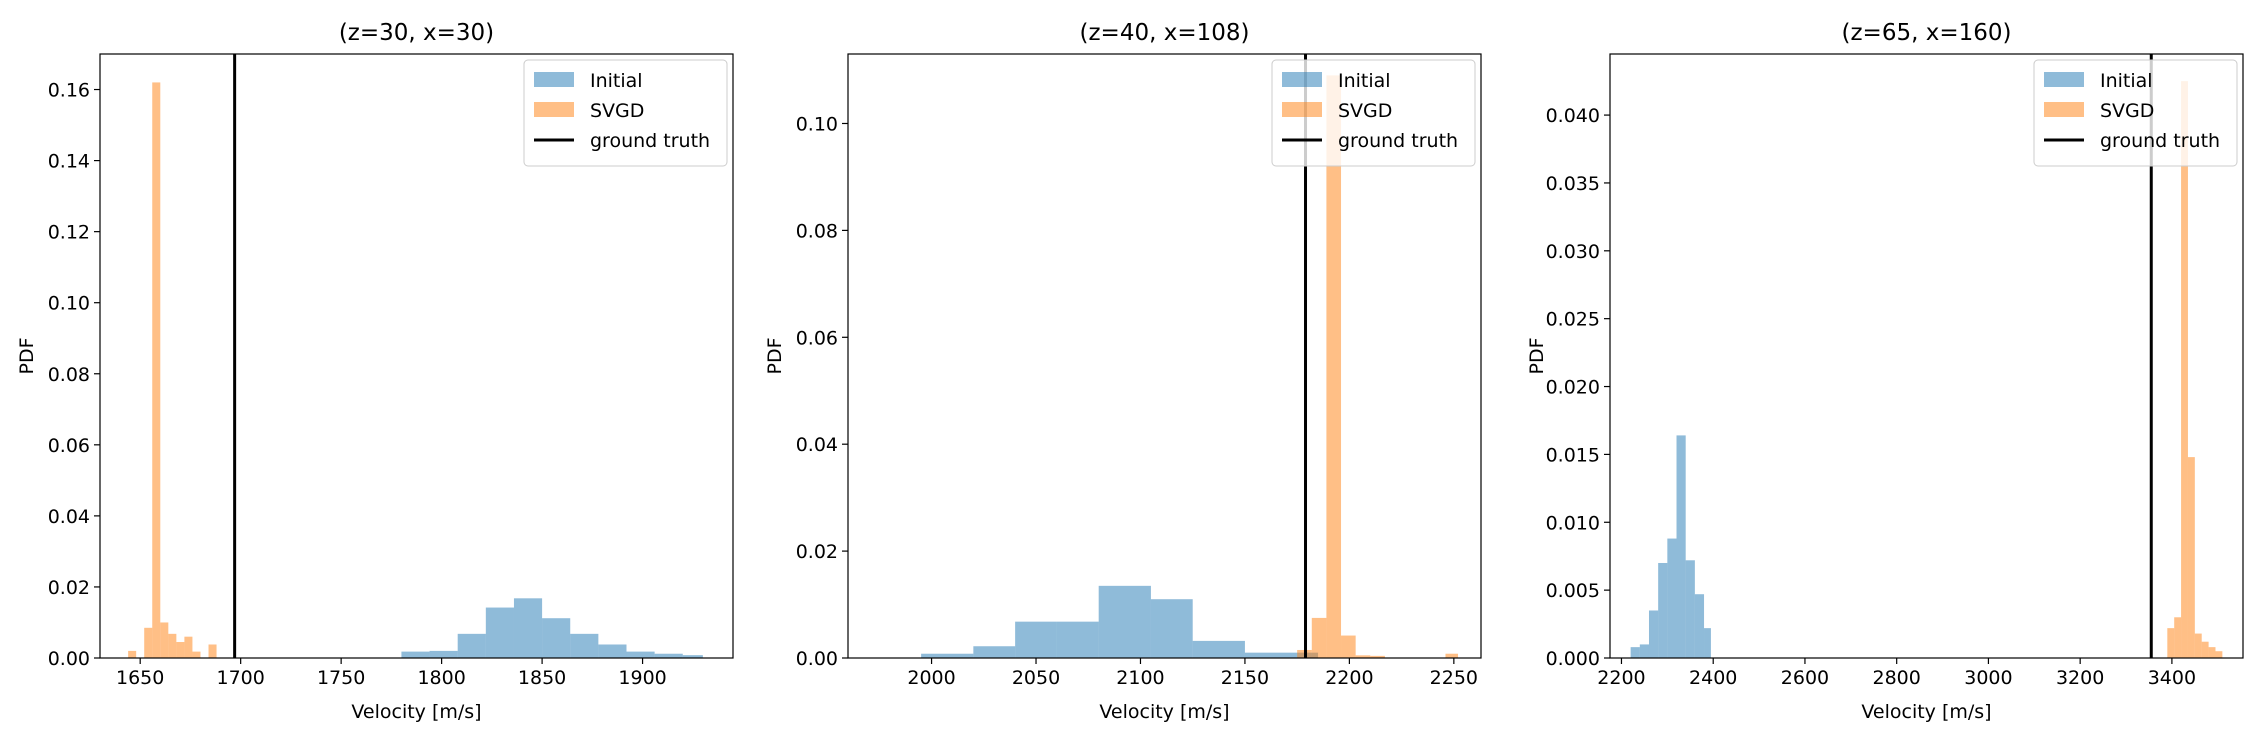  I want to click on x-tick-label: 2000, so click(931, 678).